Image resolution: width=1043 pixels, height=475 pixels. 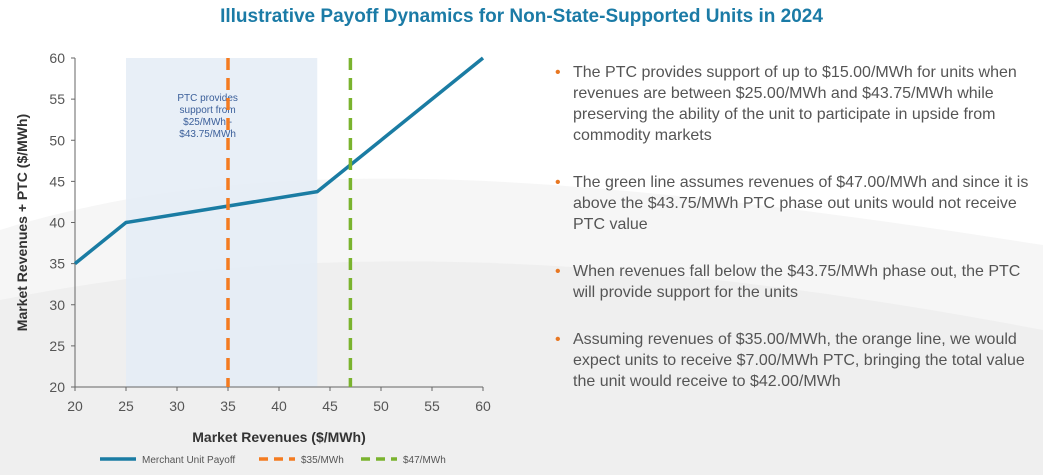 I want to click on y-tick-label: 40, so click(x=57, y=223).